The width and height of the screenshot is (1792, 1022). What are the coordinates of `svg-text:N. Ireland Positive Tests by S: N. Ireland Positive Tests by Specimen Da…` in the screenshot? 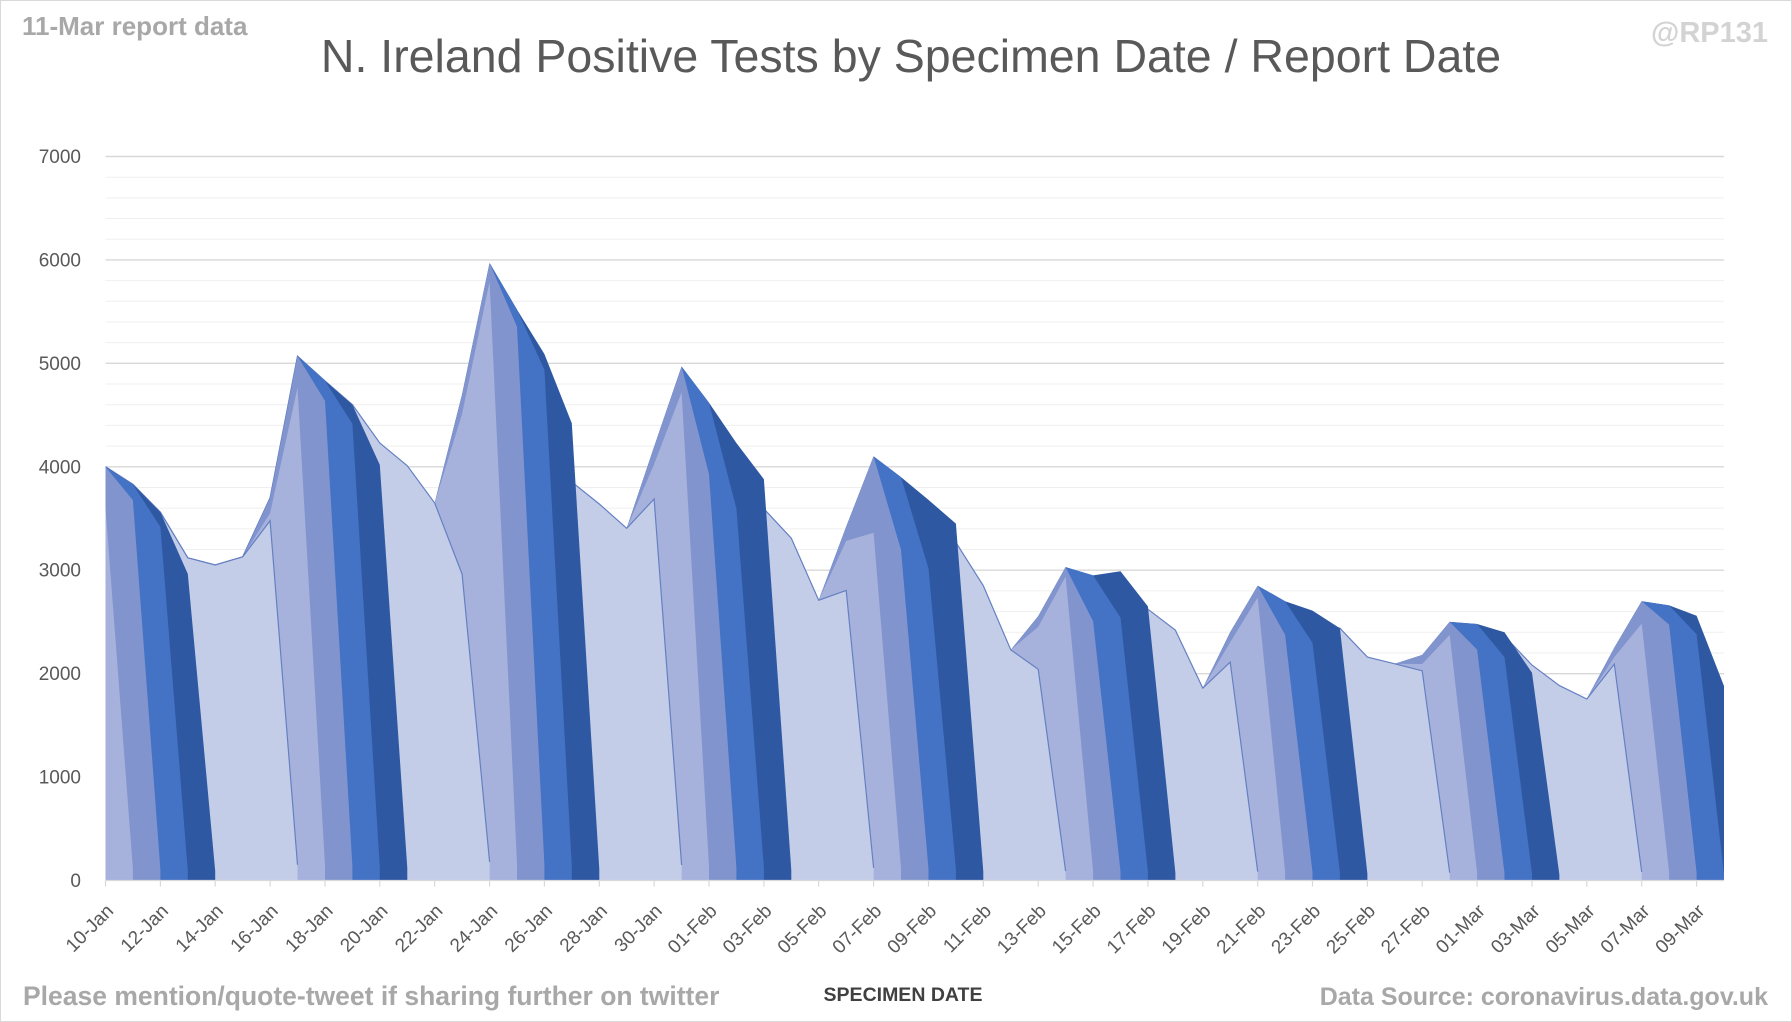 It's located at (911, 56).